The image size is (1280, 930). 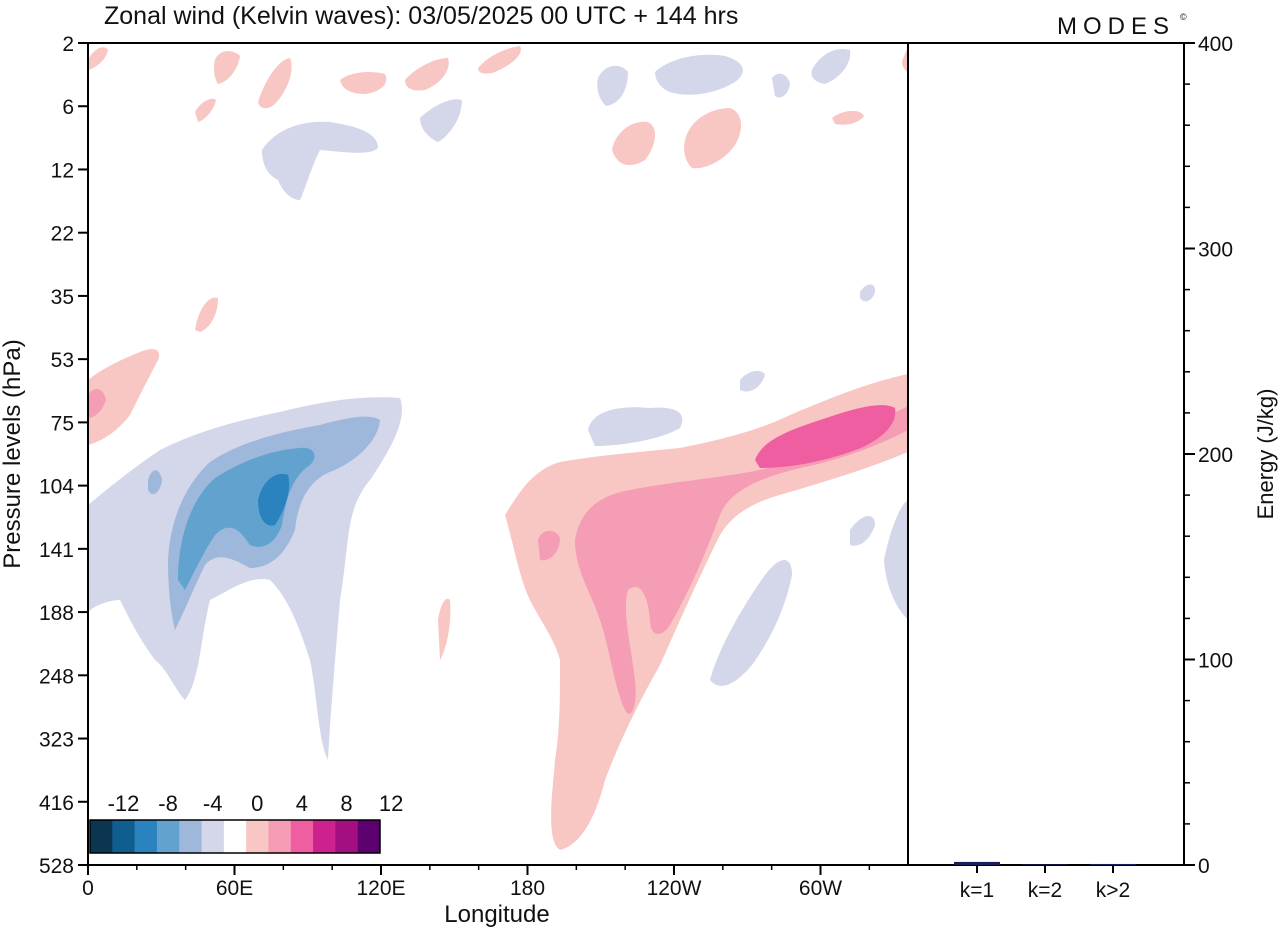 What do you see at coordinates (713, 138) in the screenshot?
I see `contour-pos-2-t7` at bounding box center [713, 138].